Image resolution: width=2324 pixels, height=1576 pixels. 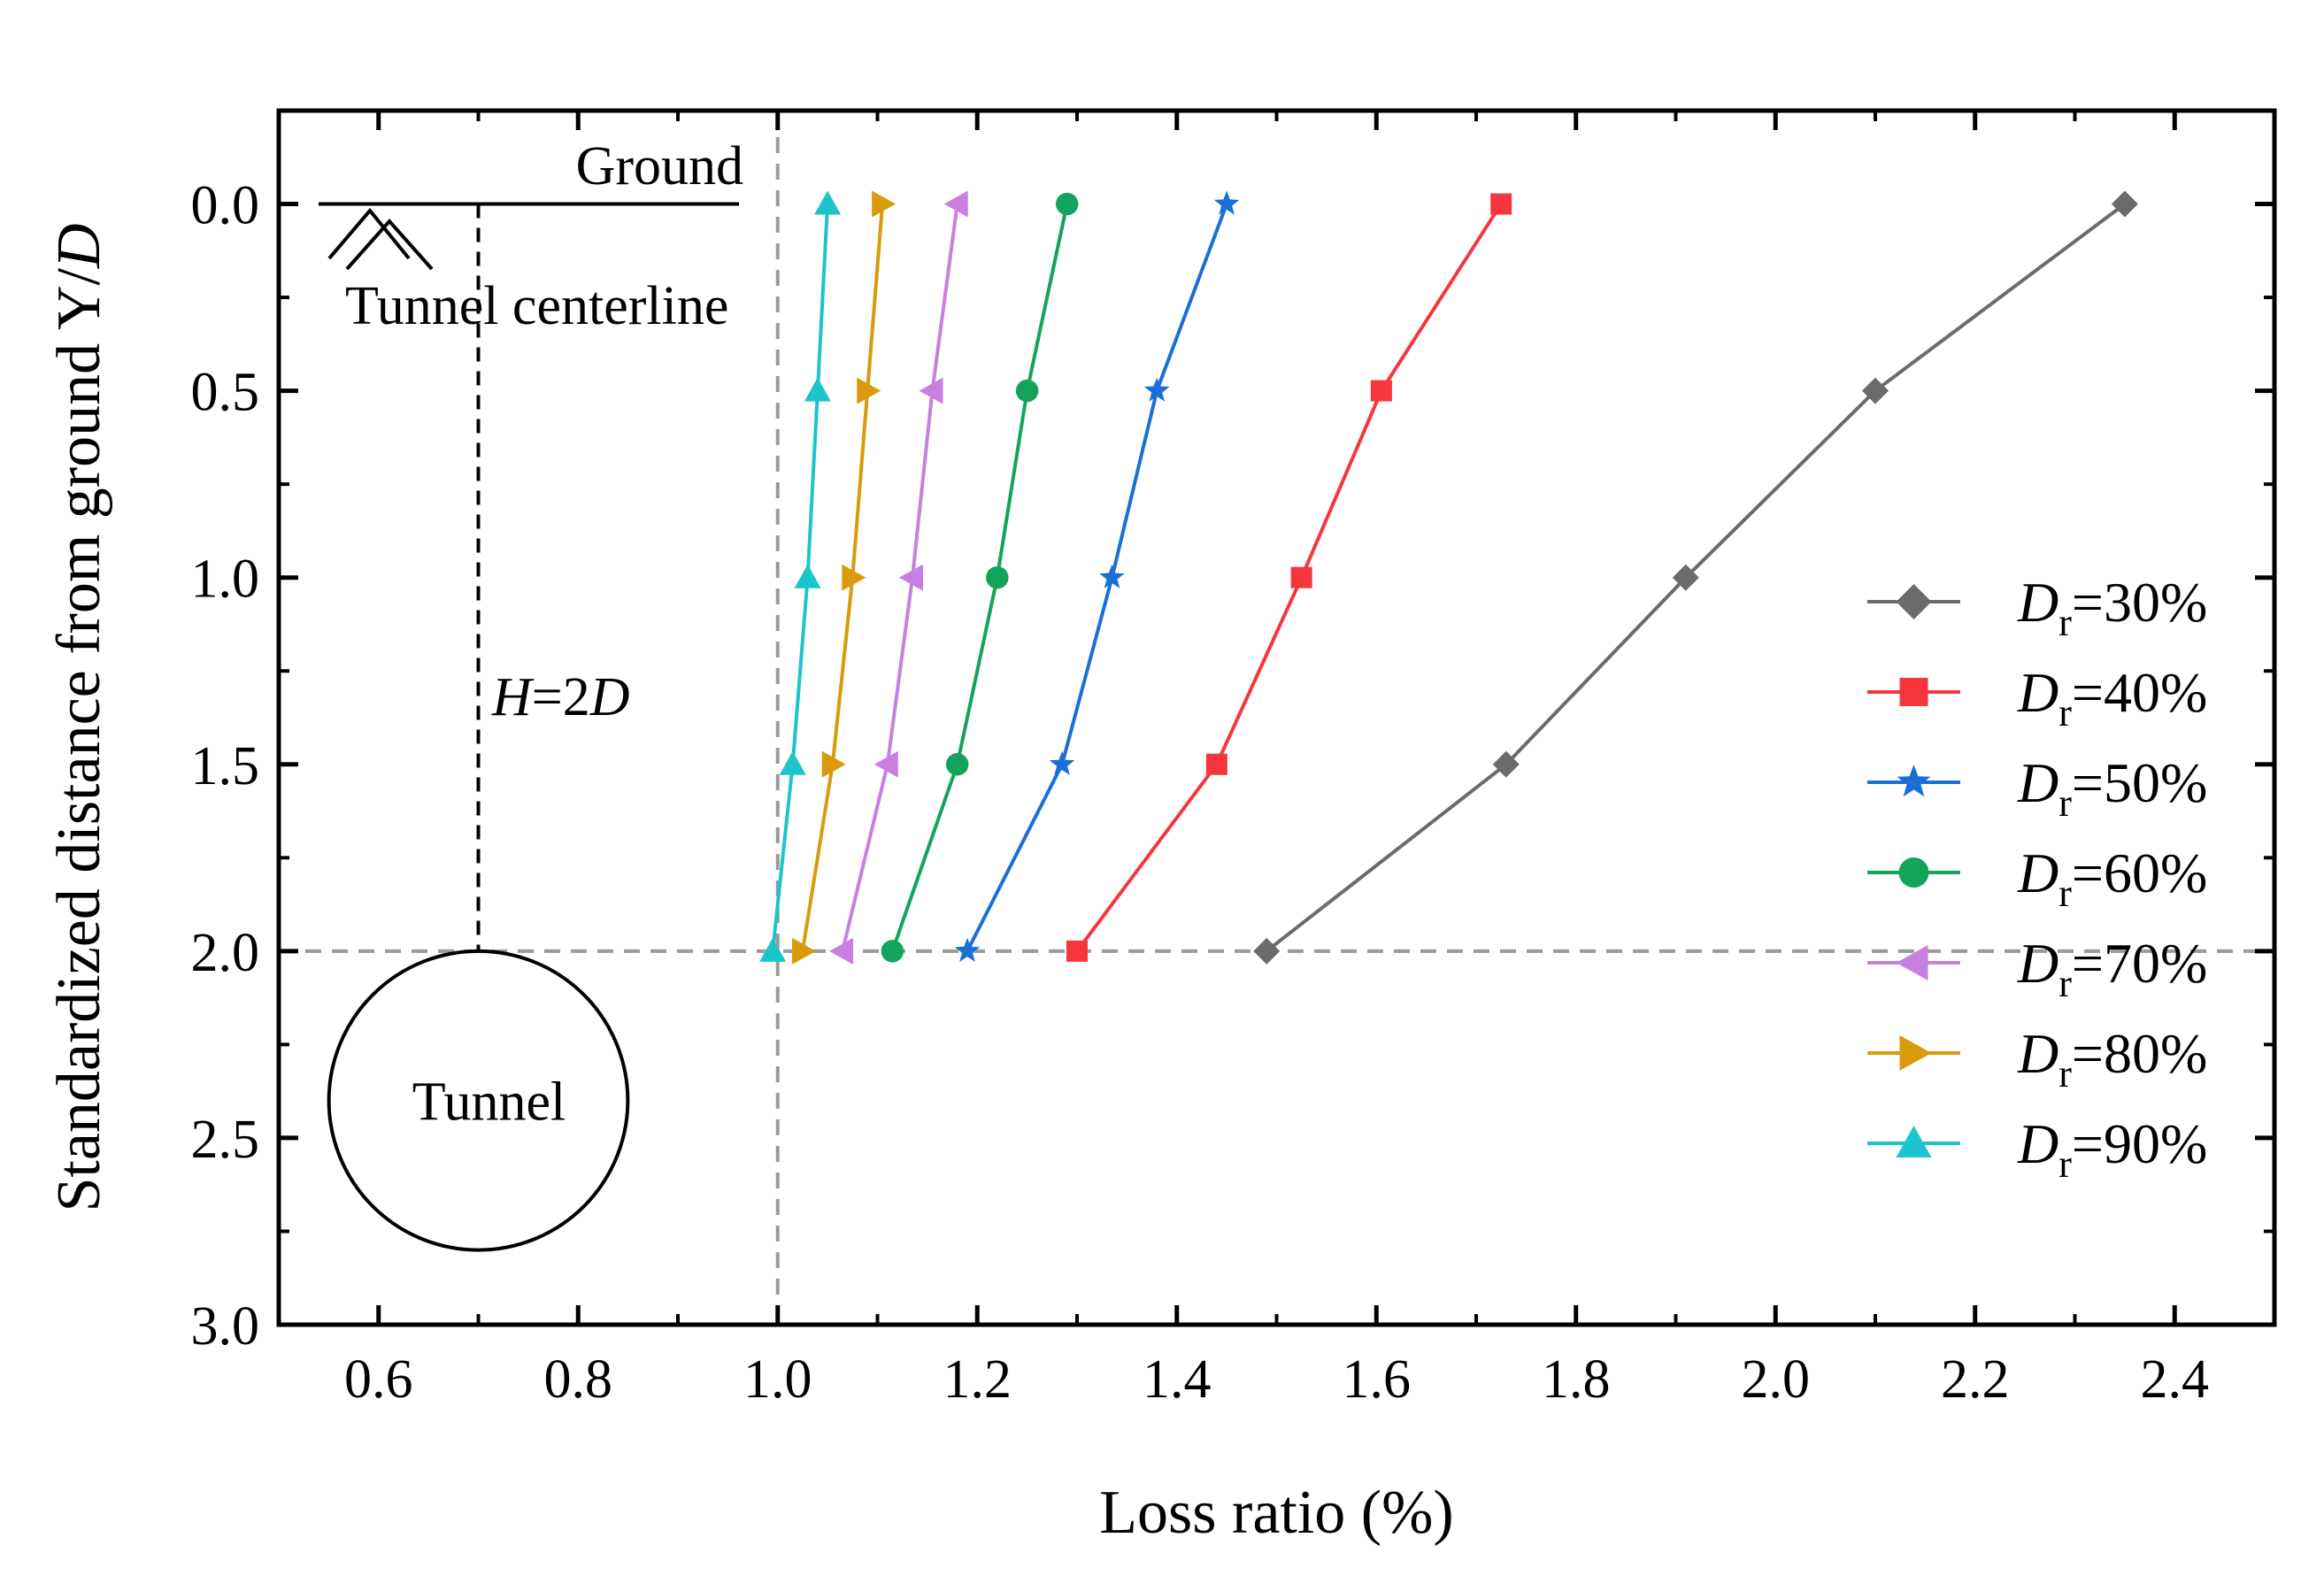 What do you see at coordinates (378, 1379) in the screenshot?
I see `x-tick-label: 0.6` at bounding box center [378, 1379].